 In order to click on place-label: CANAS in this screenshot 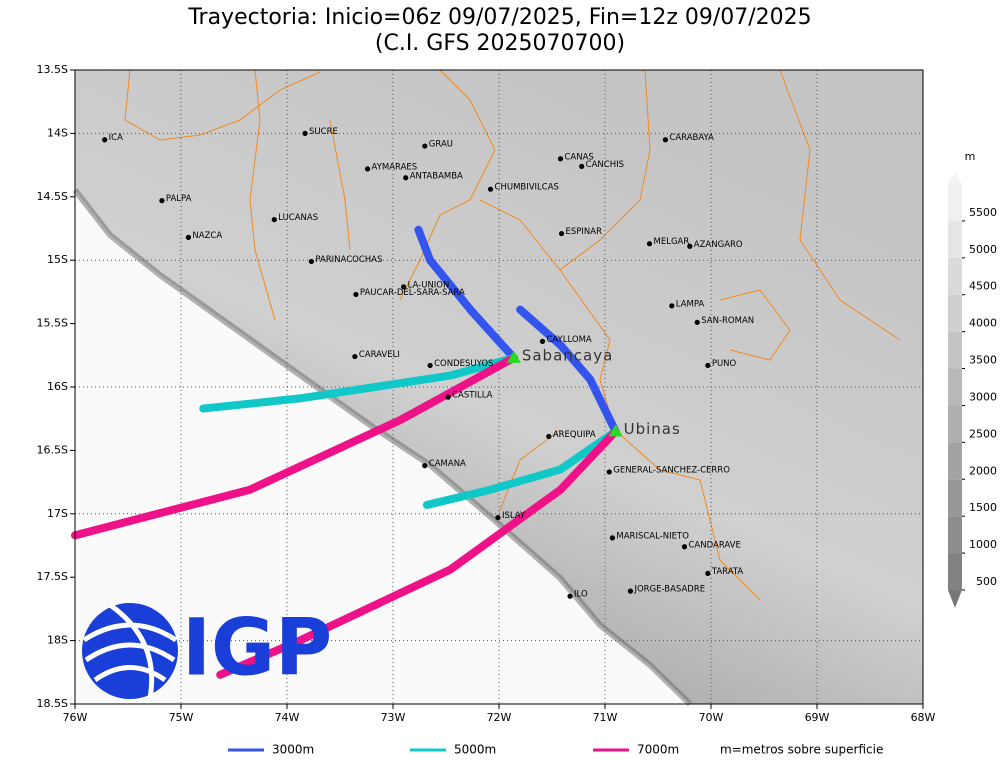, I will do `click(578, 157)`.